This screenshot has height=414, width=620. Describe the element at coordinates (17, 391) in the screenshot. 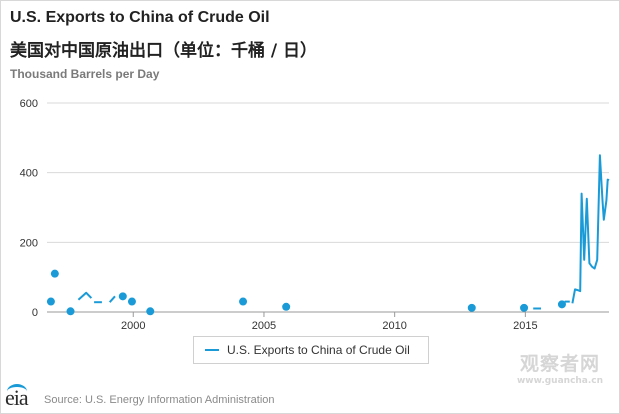

I see `eia-logo-arc` at that location.